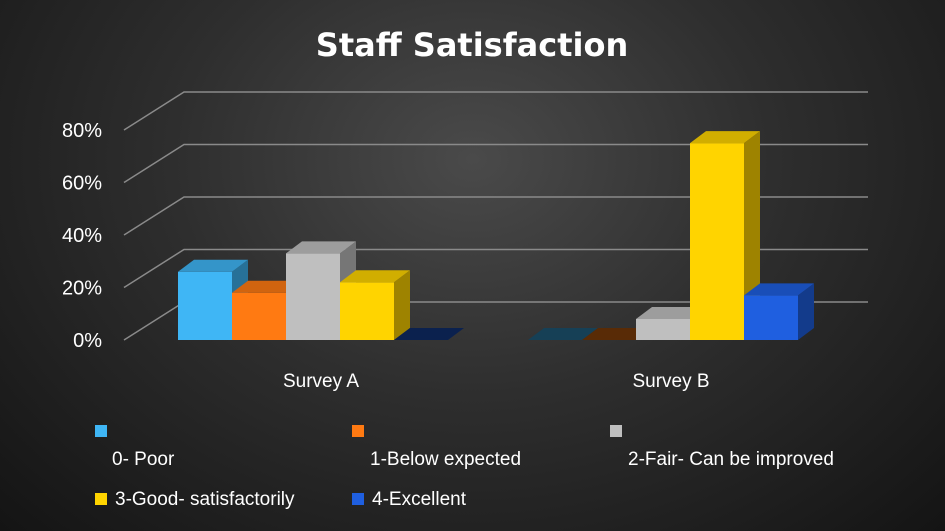 The width and height of the screenshot is (945, 531). I want to click on y-tick-label: 80%, so click(82, 131).